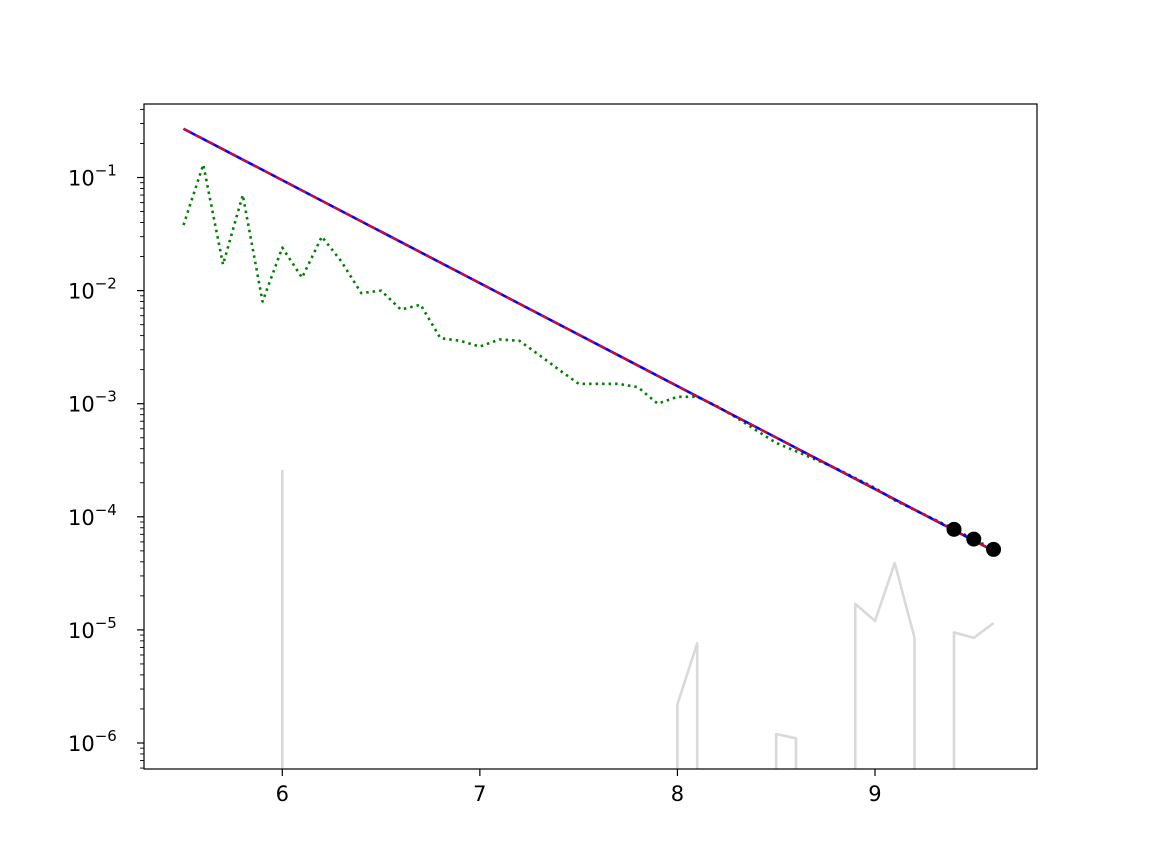 The width and height of the screenshot is (1152, 864). Describe the element at coordinates (92, 628) in the screenshot. I see `y-tick-label: 10⁻⁵` at that location.